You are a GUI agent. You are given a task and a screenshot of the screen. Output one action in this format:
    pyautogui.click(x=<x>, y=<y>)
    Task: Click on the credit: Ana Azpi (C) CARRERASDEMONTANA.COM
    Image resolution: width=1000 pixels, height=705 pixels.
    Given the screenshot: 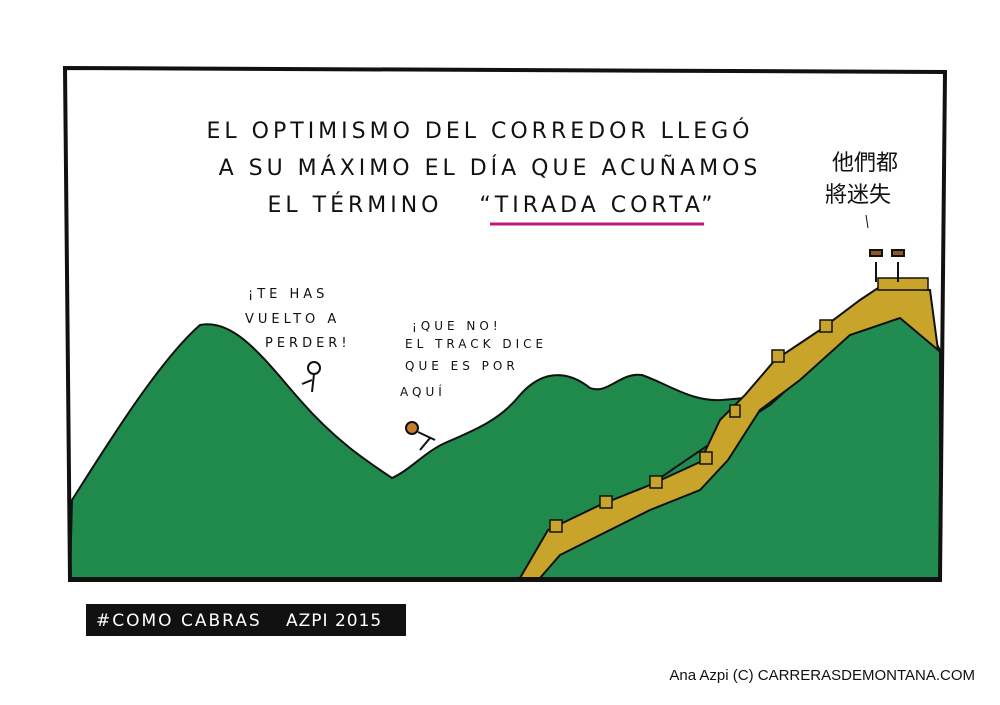 What is the action you would take?
    pyautogui.click(x=822, y=675)
    